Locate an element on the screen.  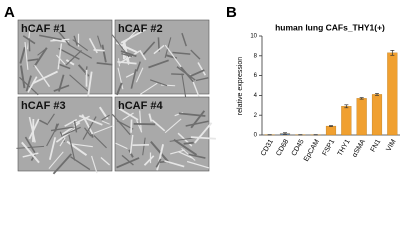
image-caption: hCAF #4 is located at coordinates (141, 106).